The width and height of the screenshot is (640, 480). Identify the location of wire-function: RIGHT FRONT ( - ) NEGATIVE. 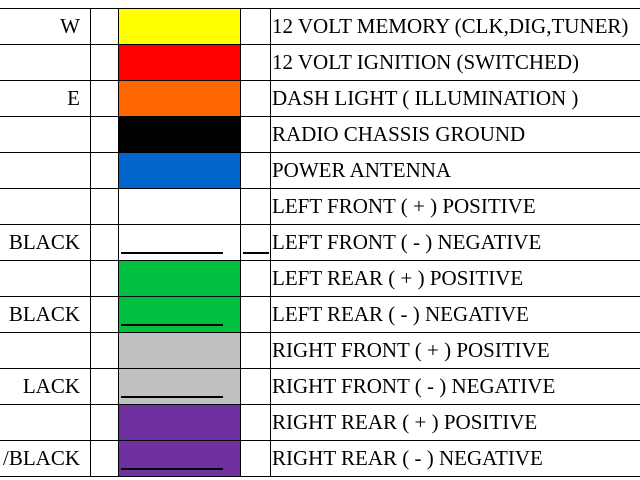
(414, 386).